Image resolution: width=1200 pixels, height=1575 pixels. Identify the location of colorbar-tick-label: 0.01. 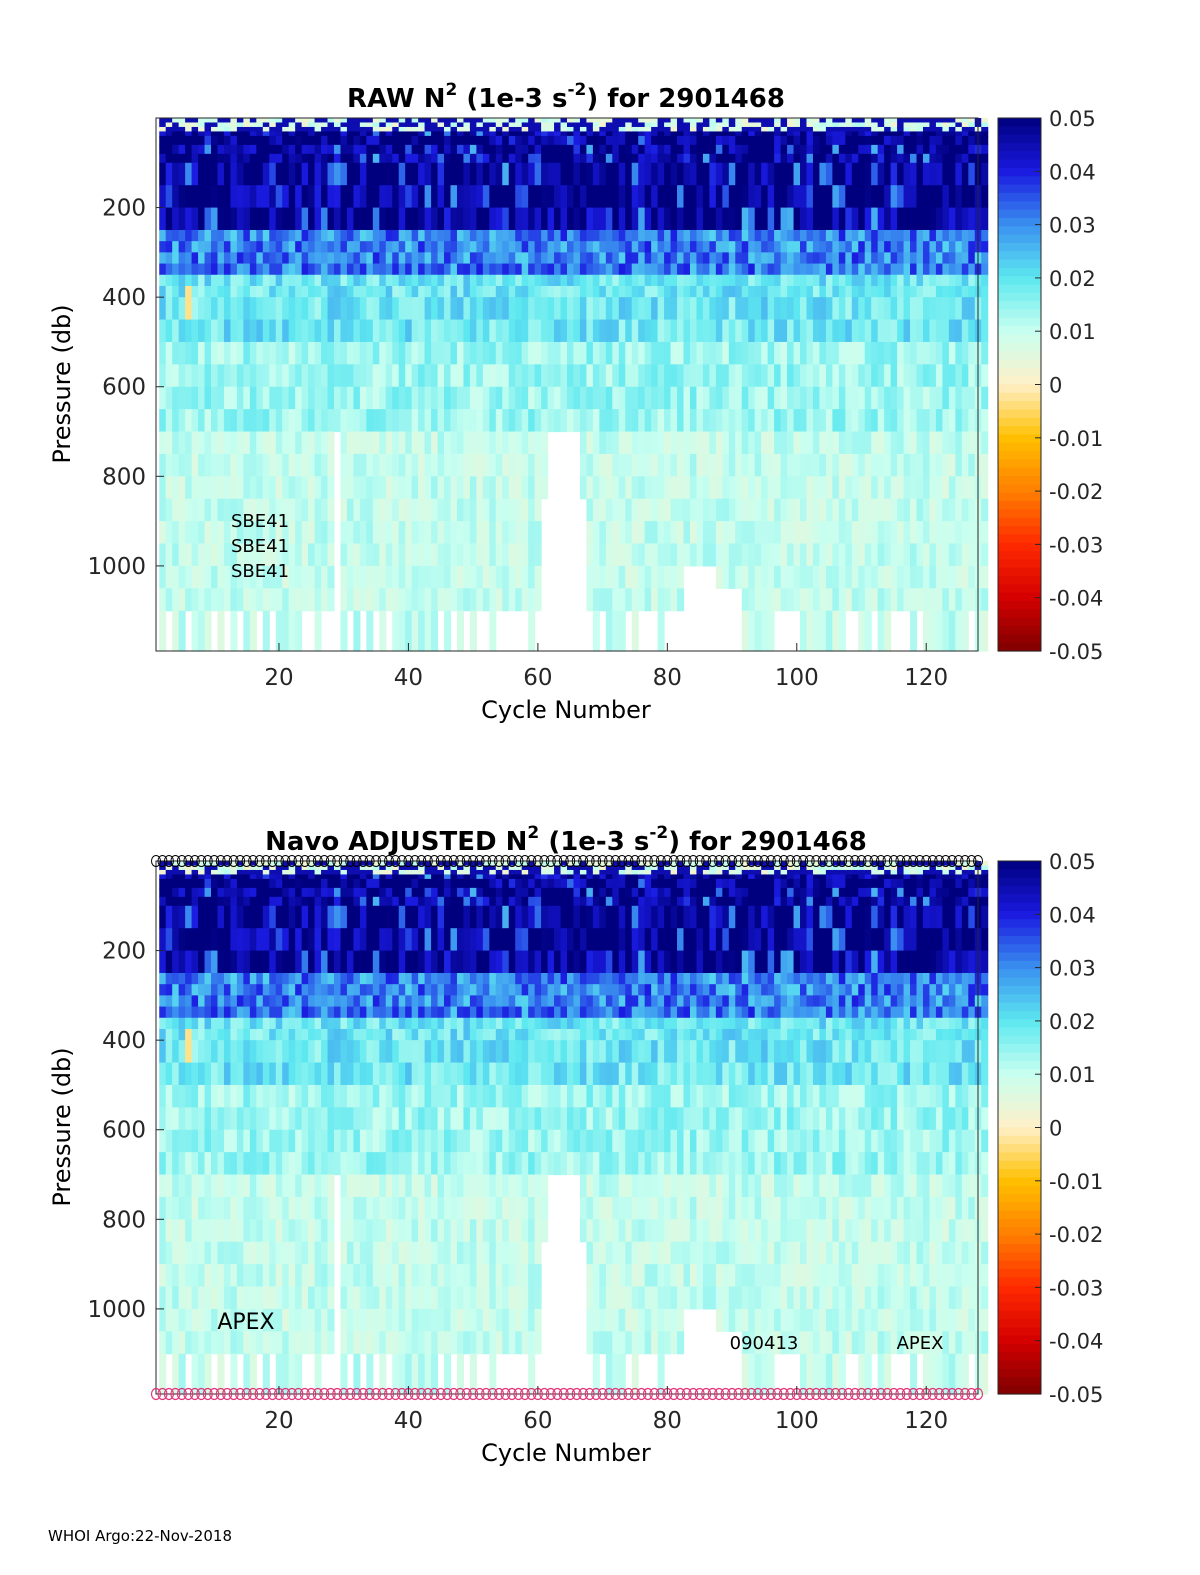
(1072, 332).